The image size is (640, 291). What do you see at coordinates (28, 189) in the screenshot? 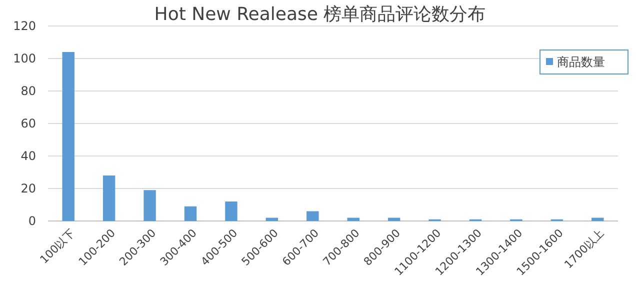
I see `y-tick-label: 20` at bounding box center [28, 189].